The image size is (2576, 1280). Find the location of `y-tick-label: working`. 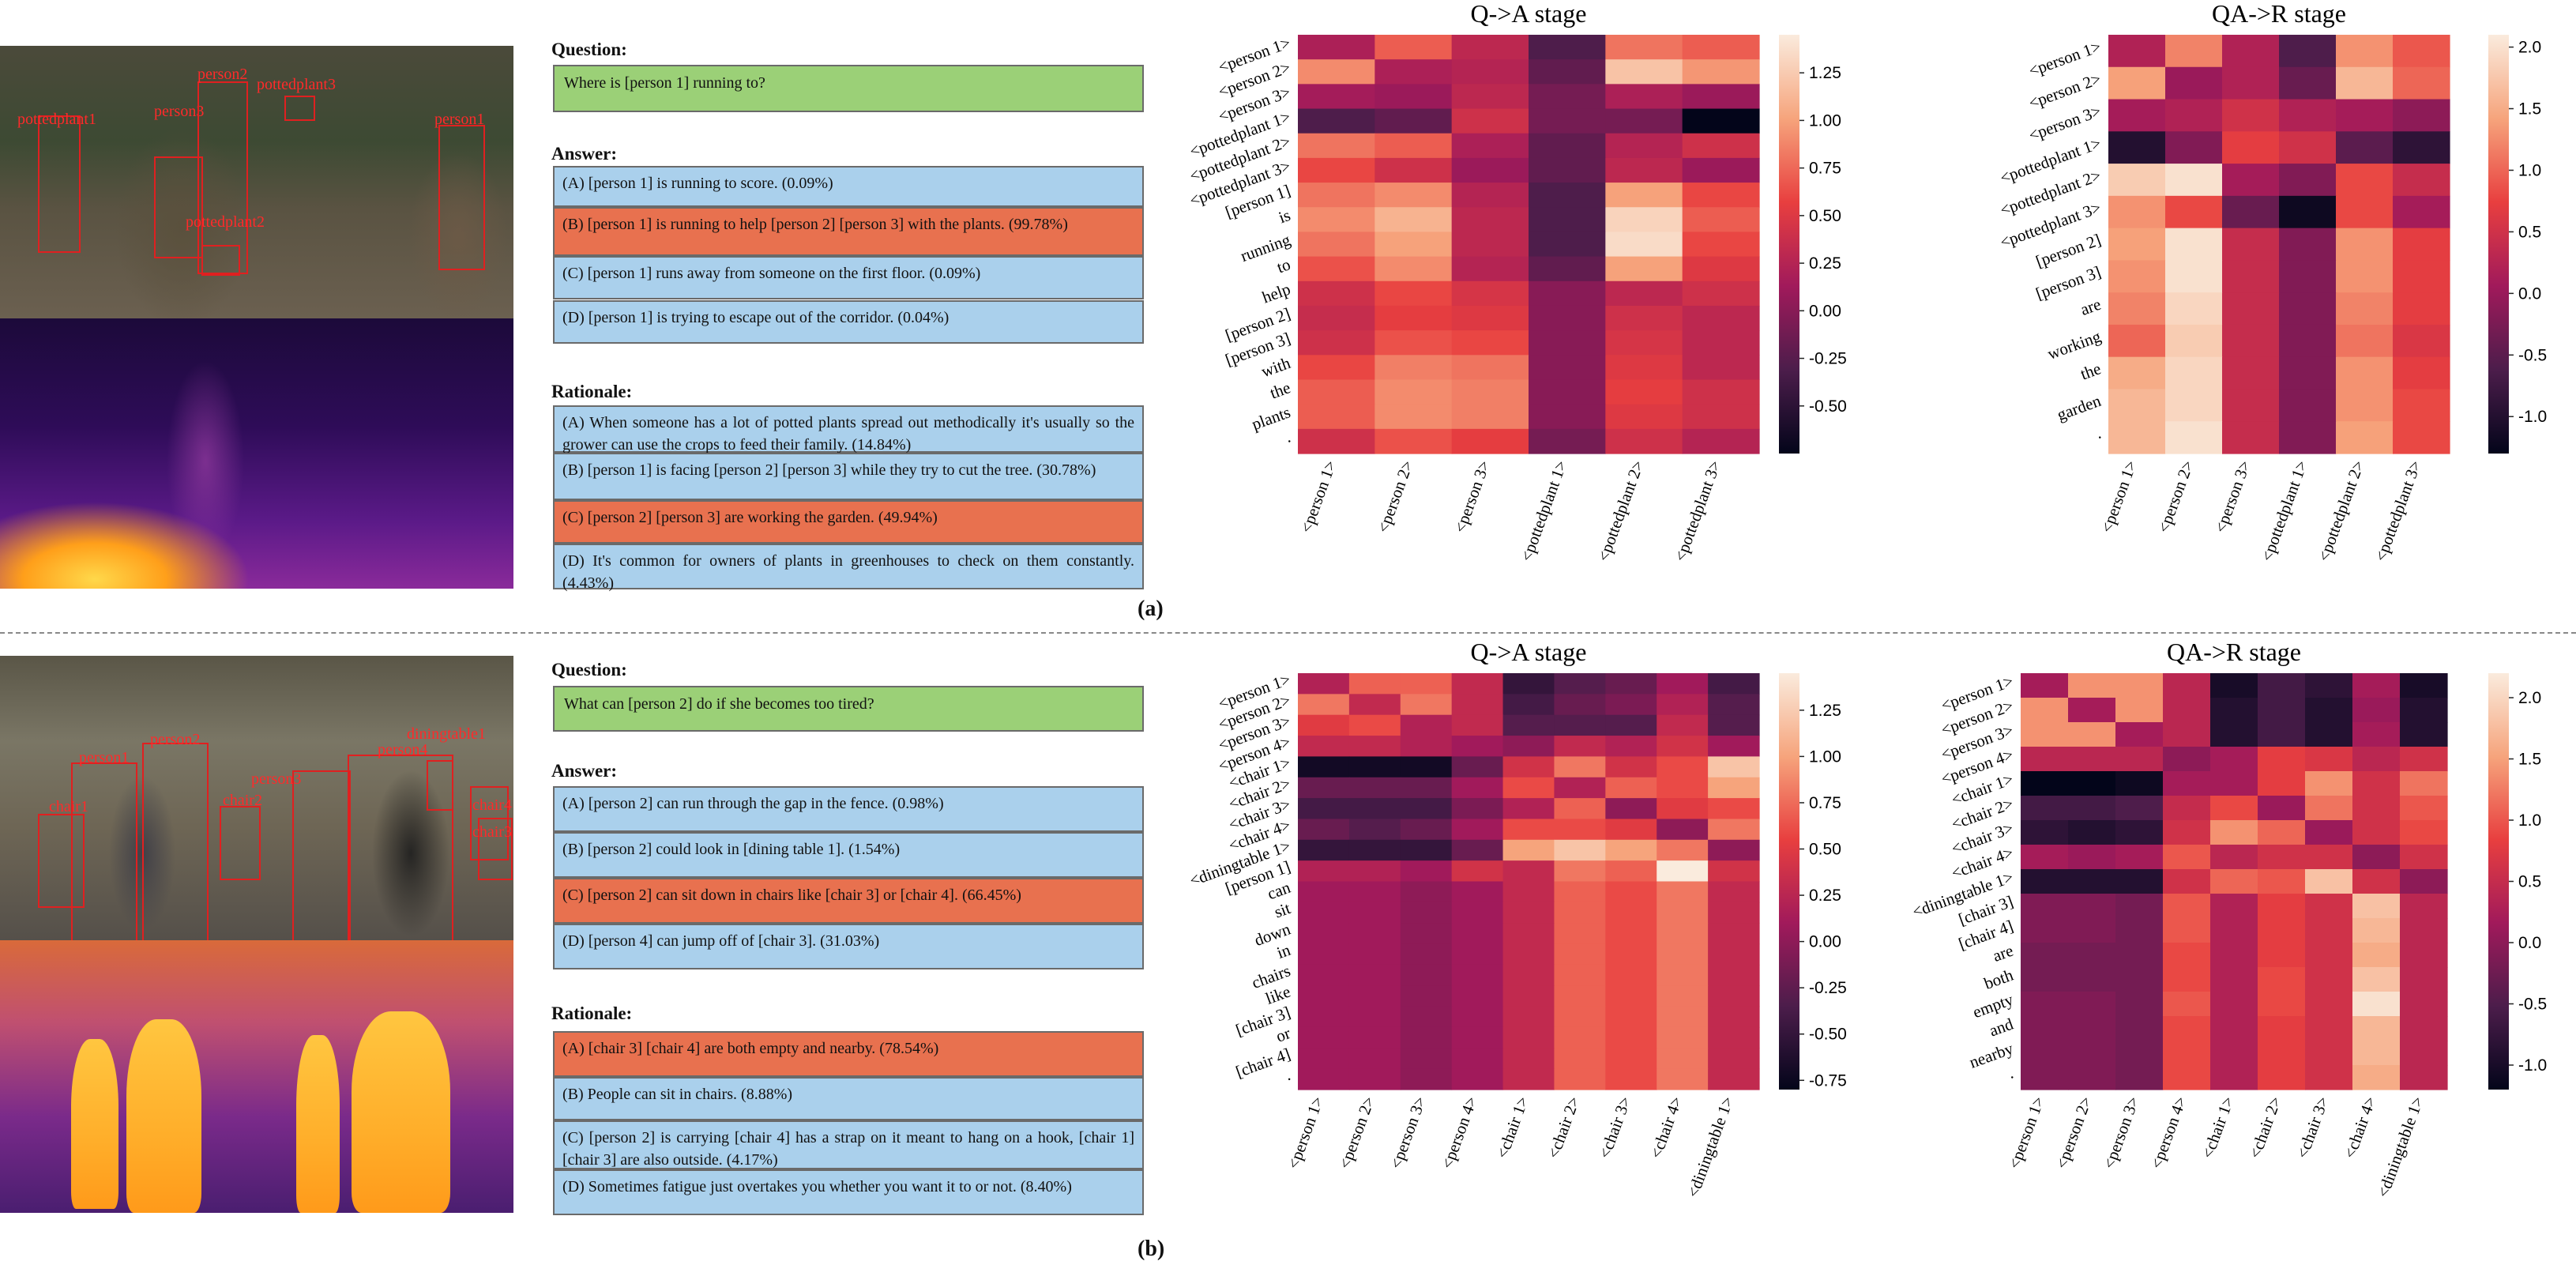

y-tick-label: working is located at coordinates (2074, 344).